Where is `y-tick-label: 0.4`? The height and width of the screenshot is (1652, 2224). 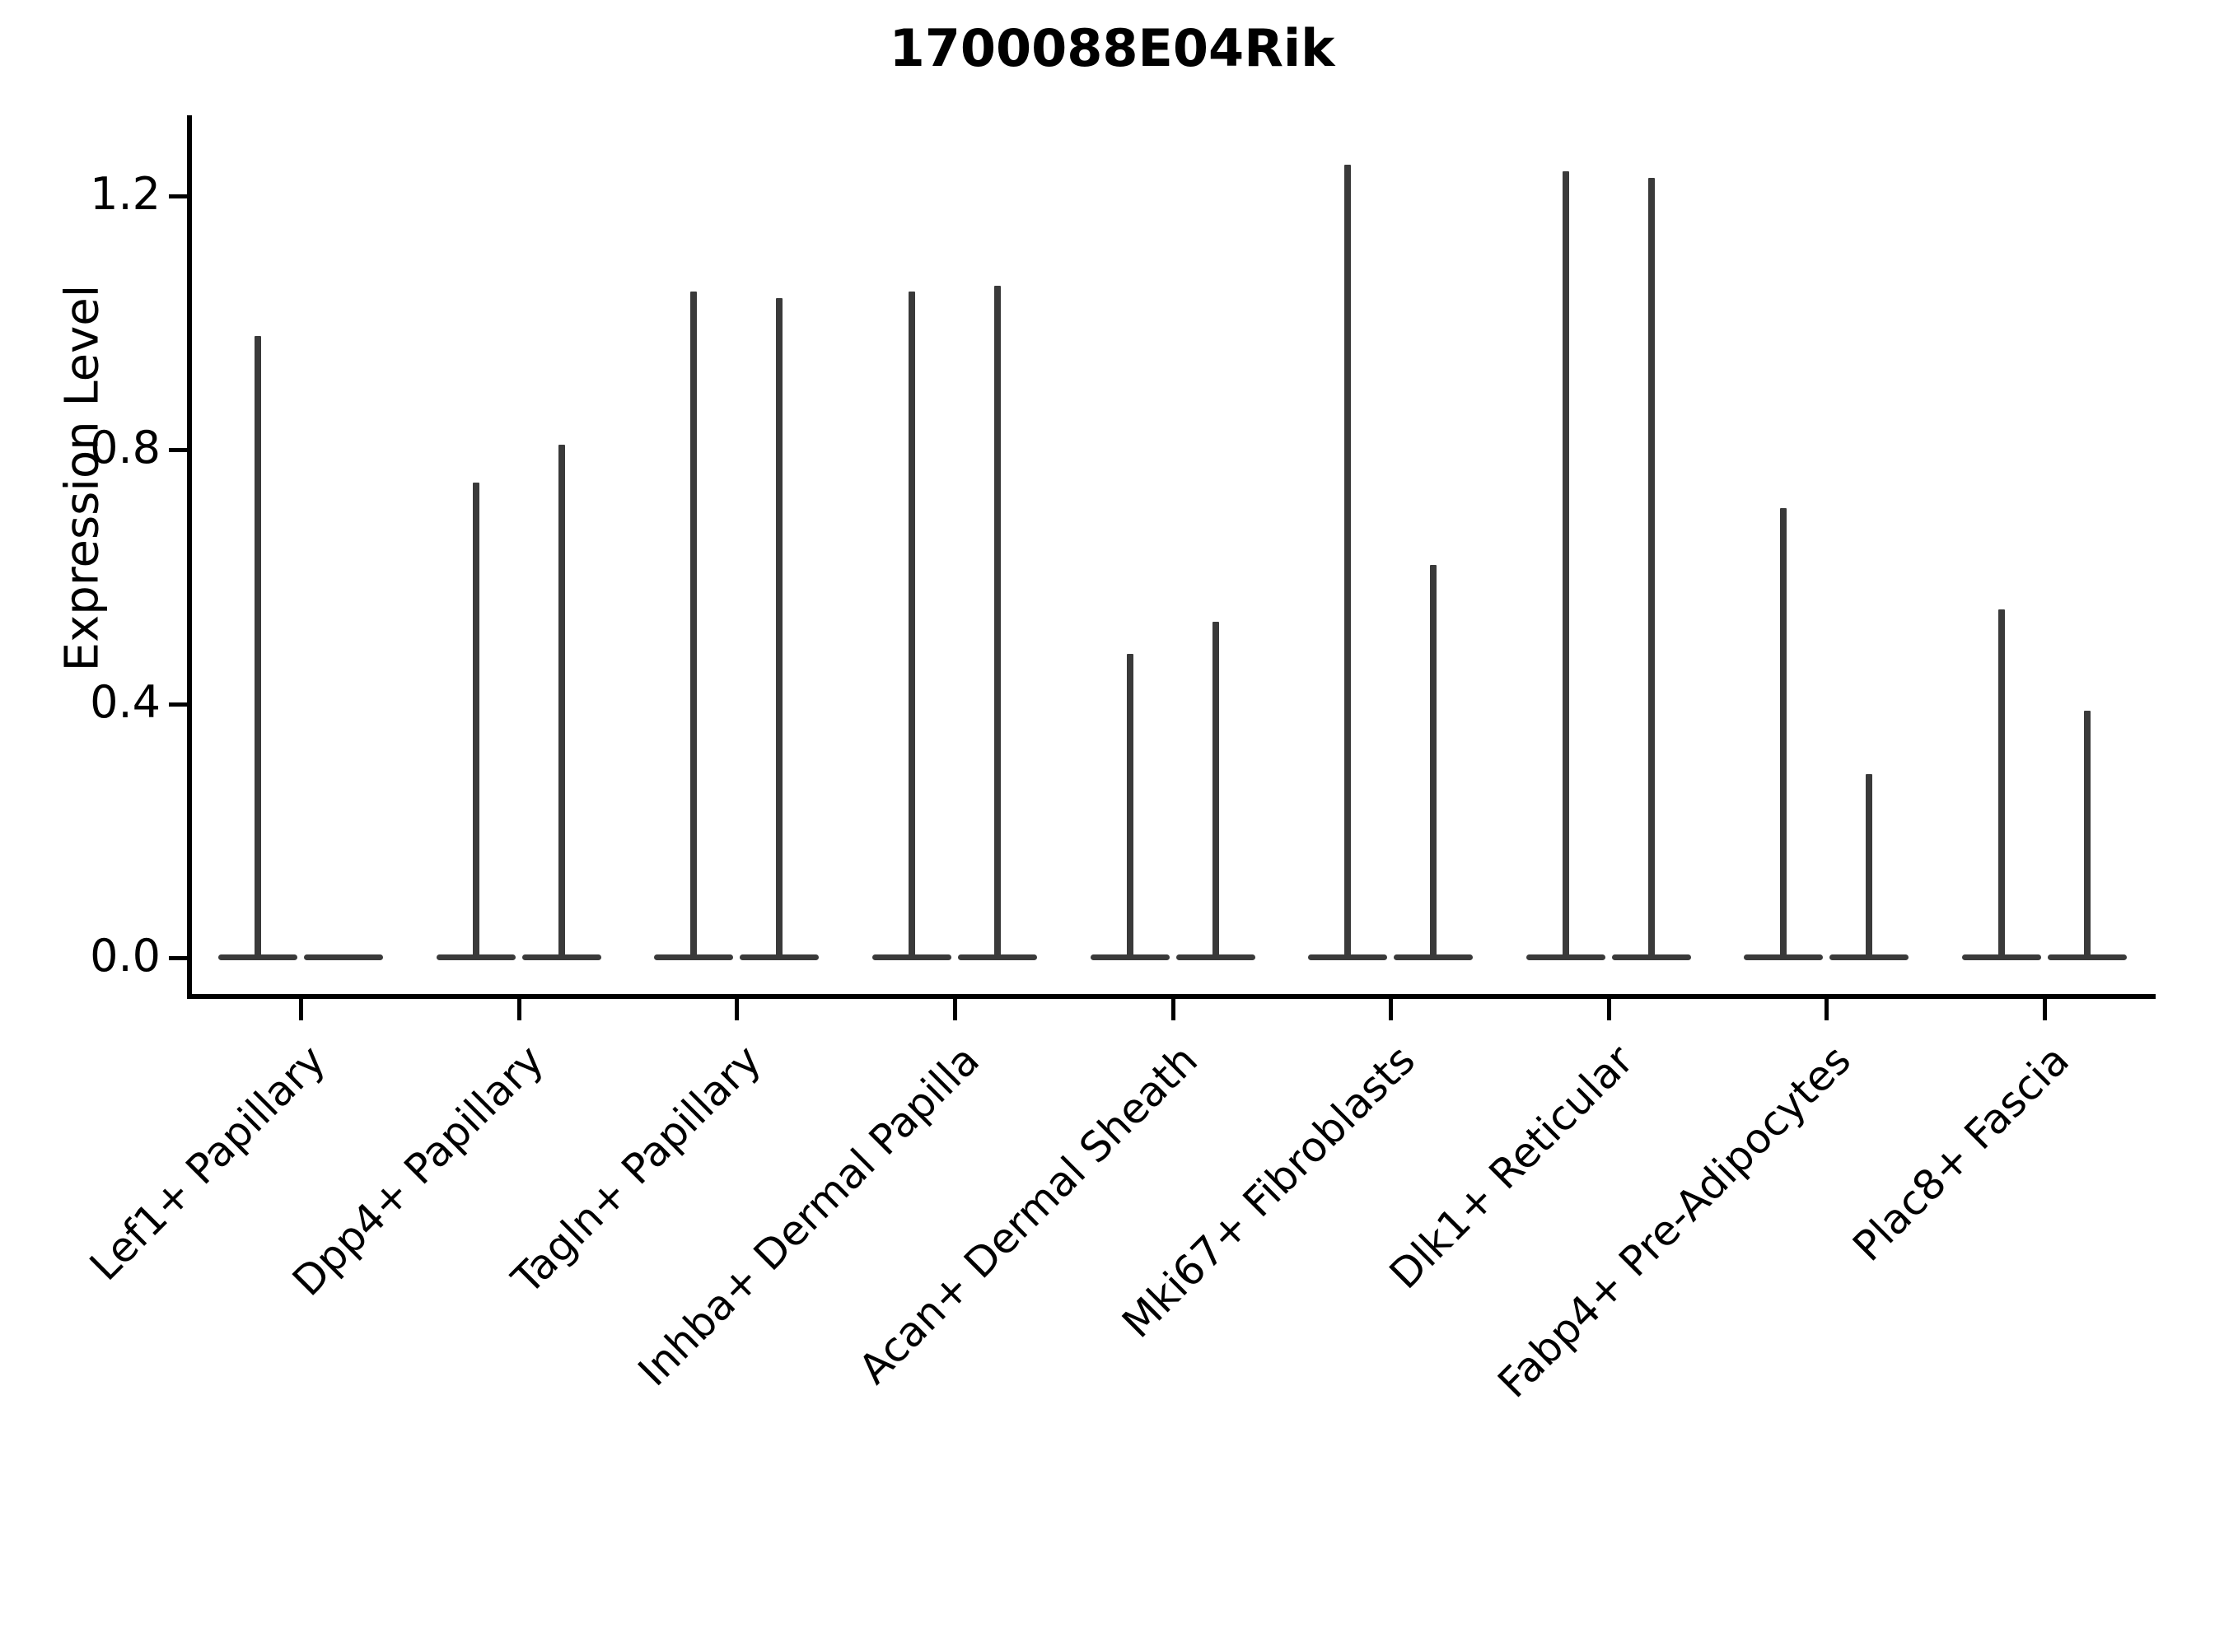
y-tick-label: 0.4 is located at coordinates (125, 701).